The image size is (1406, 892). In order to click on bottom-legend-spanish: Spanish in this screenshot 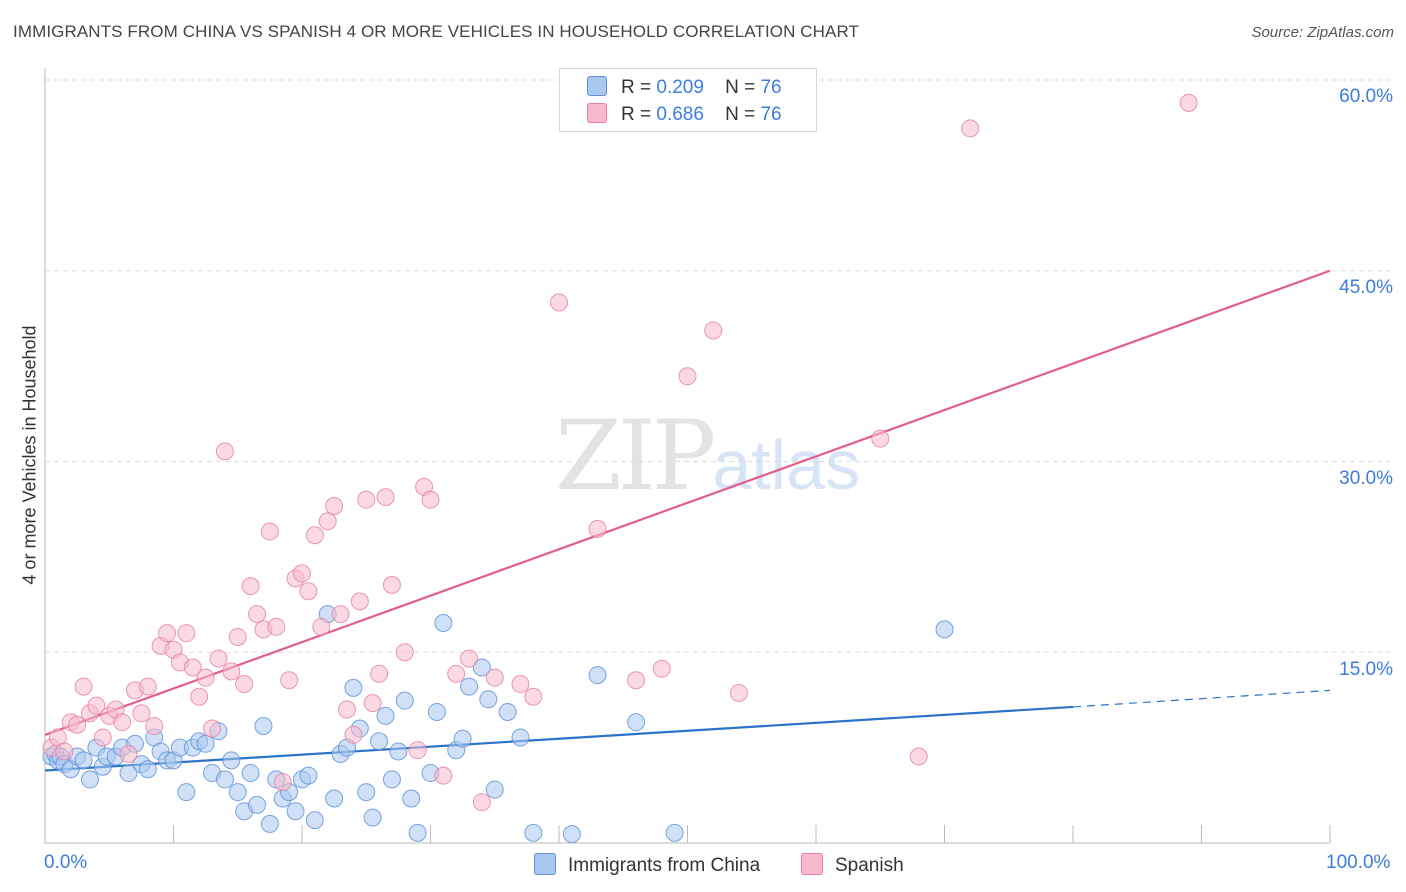, I will do `click(852, 865)`.